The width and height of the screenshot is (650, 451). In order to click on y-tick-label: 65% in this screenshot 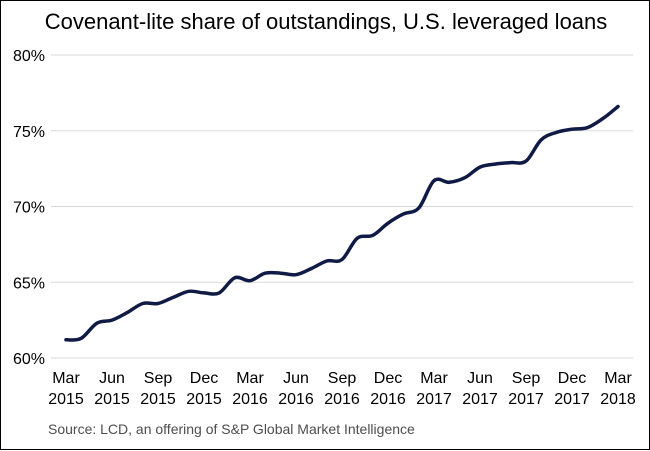, I will do `click(29, 283)`.